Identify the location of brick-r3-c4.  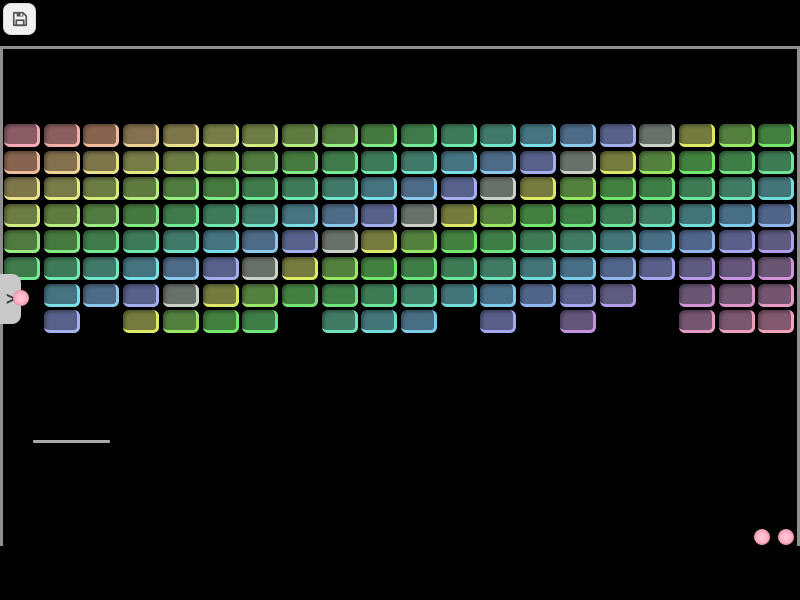
(141, 188).